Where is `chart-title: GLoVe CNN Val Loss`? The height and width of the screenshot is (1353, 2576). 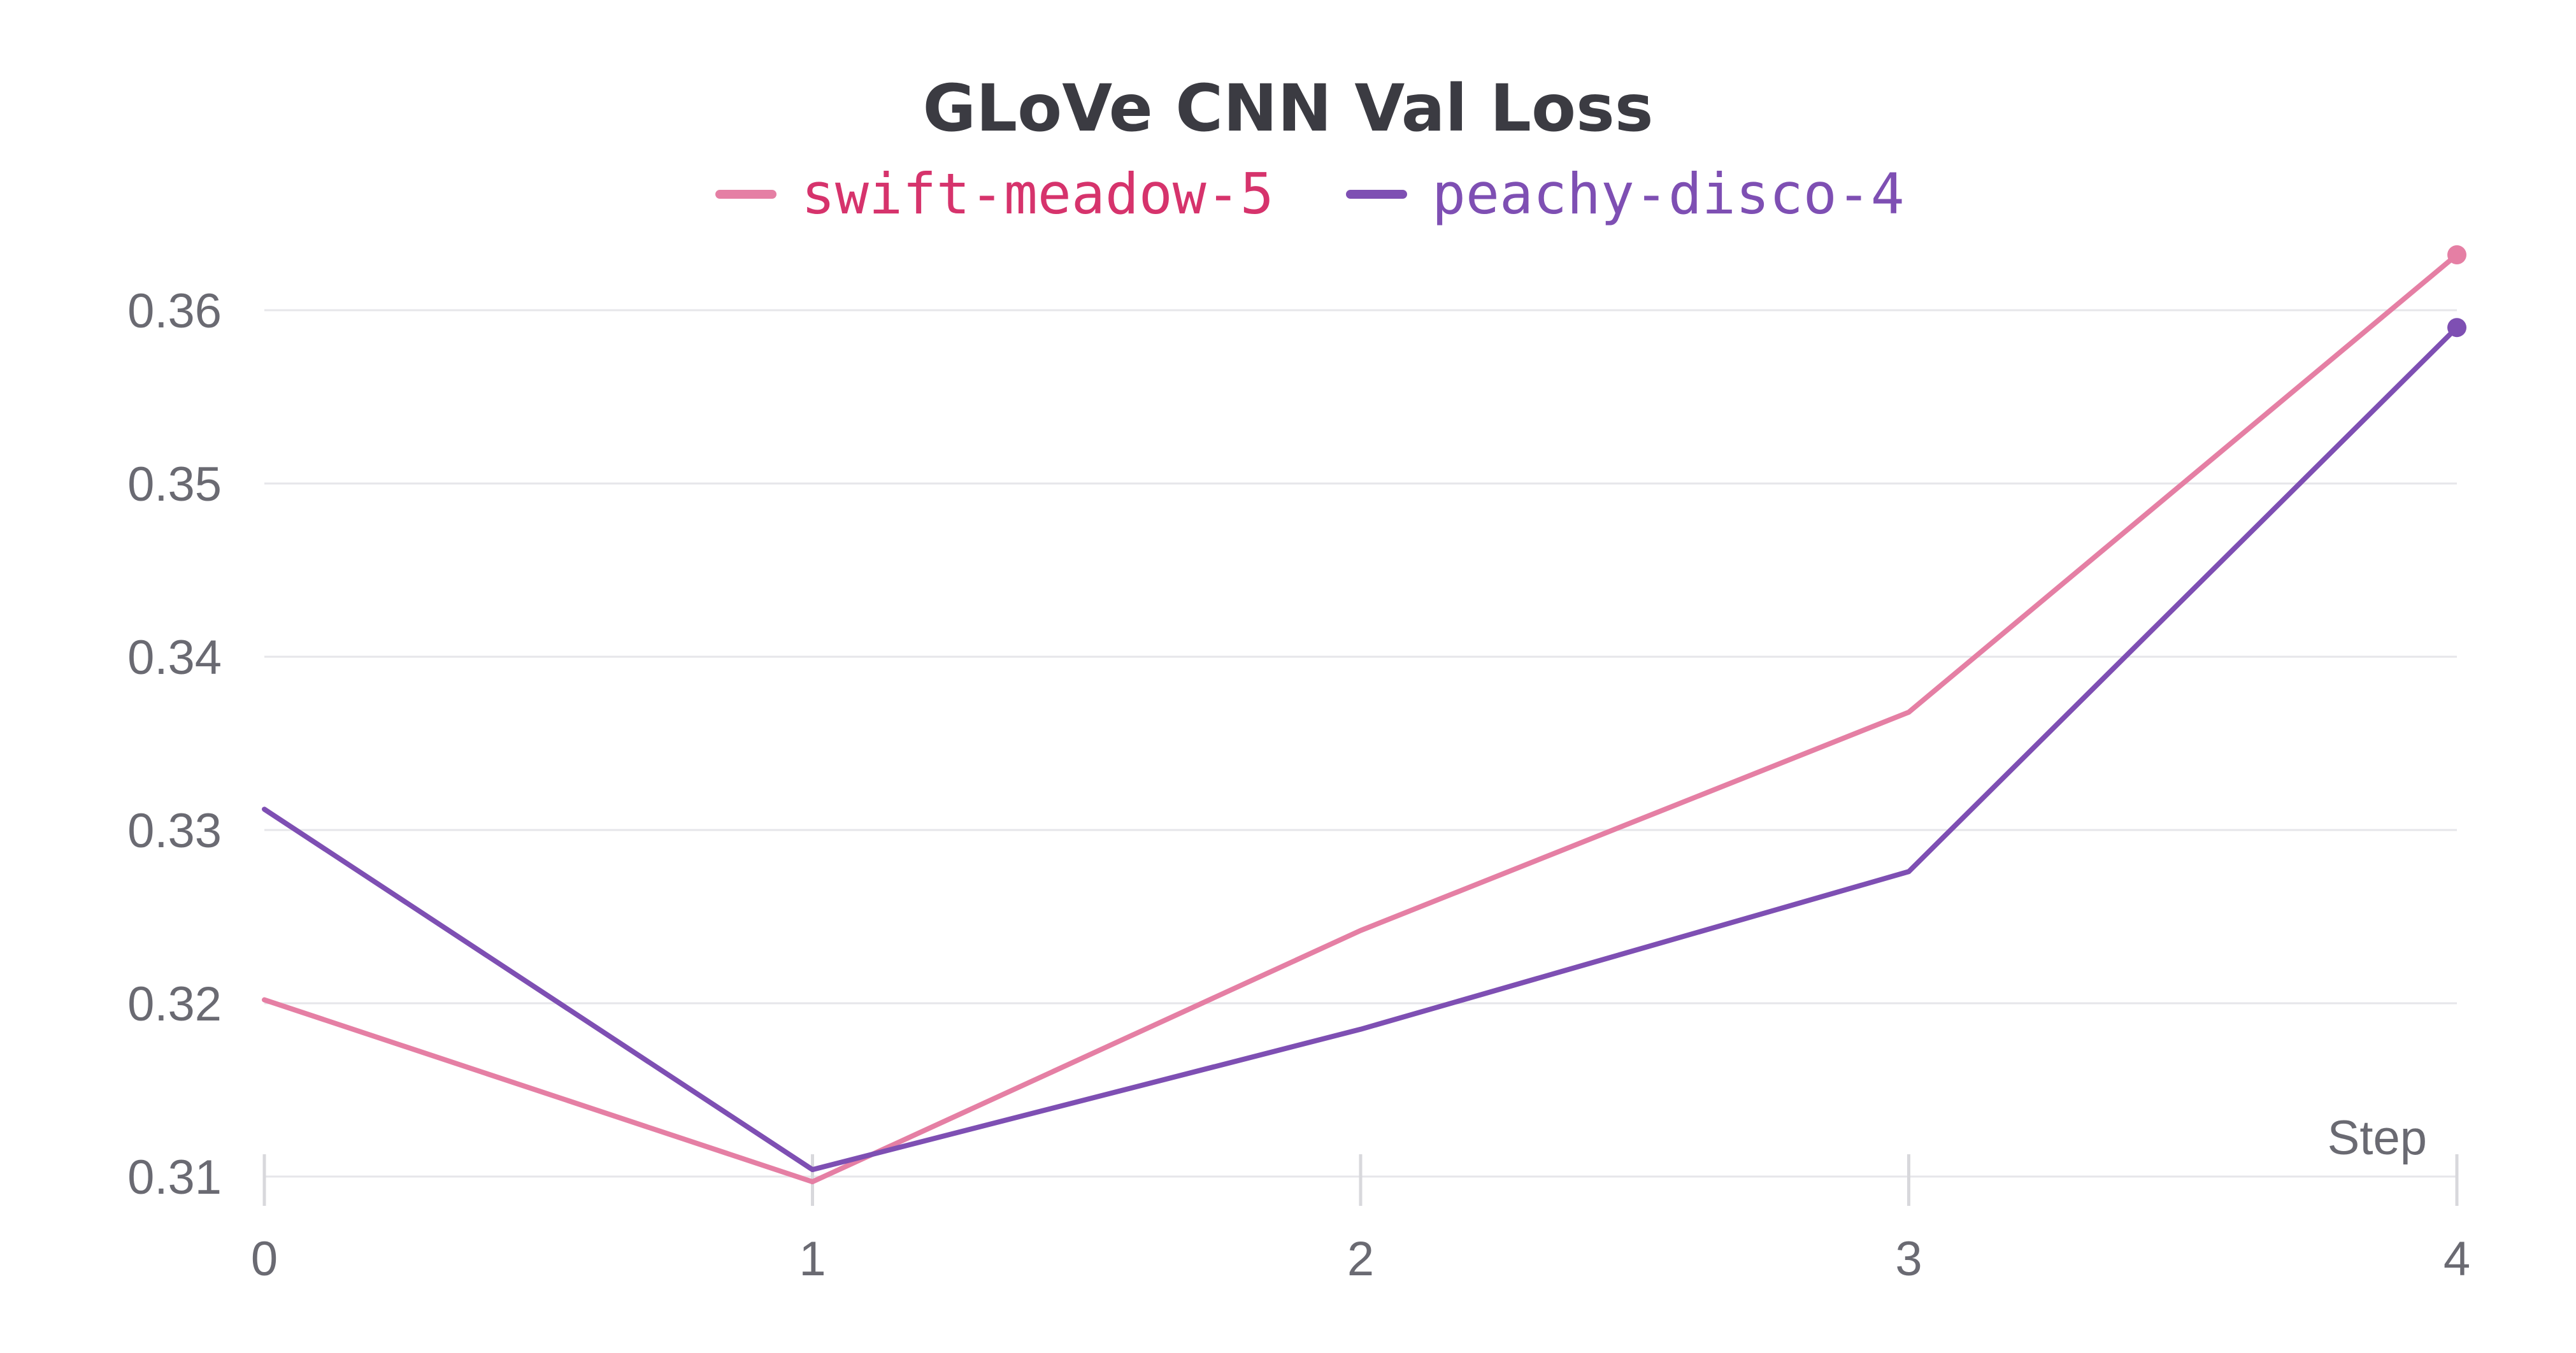 chart-title: GLoVe CNN Val Loss is located at coordinates (1287, 109).